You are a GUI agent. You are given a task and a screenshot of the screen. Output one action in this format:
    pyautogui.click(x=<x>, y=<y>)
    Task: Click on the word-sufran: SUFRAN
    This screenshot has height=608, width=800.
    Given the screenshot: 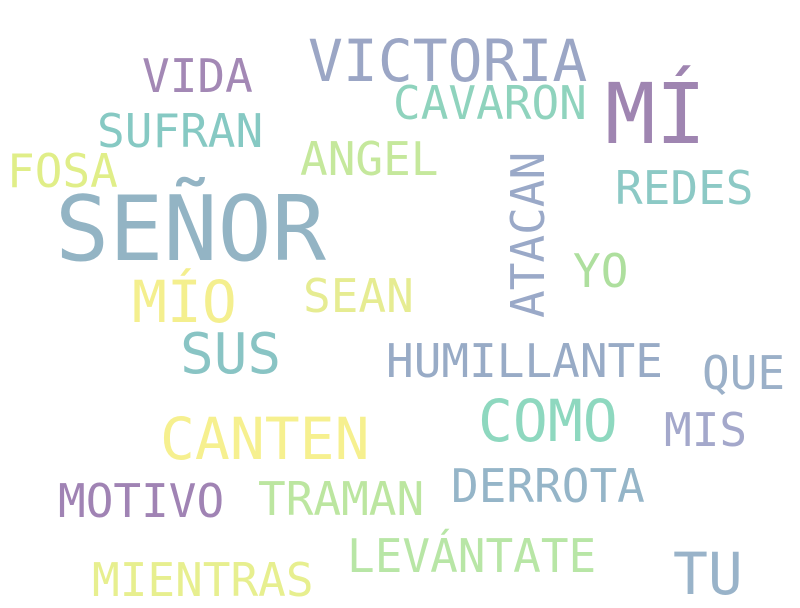 What is the action you would take?
    pyautogui.click(x=180, y=131)
    